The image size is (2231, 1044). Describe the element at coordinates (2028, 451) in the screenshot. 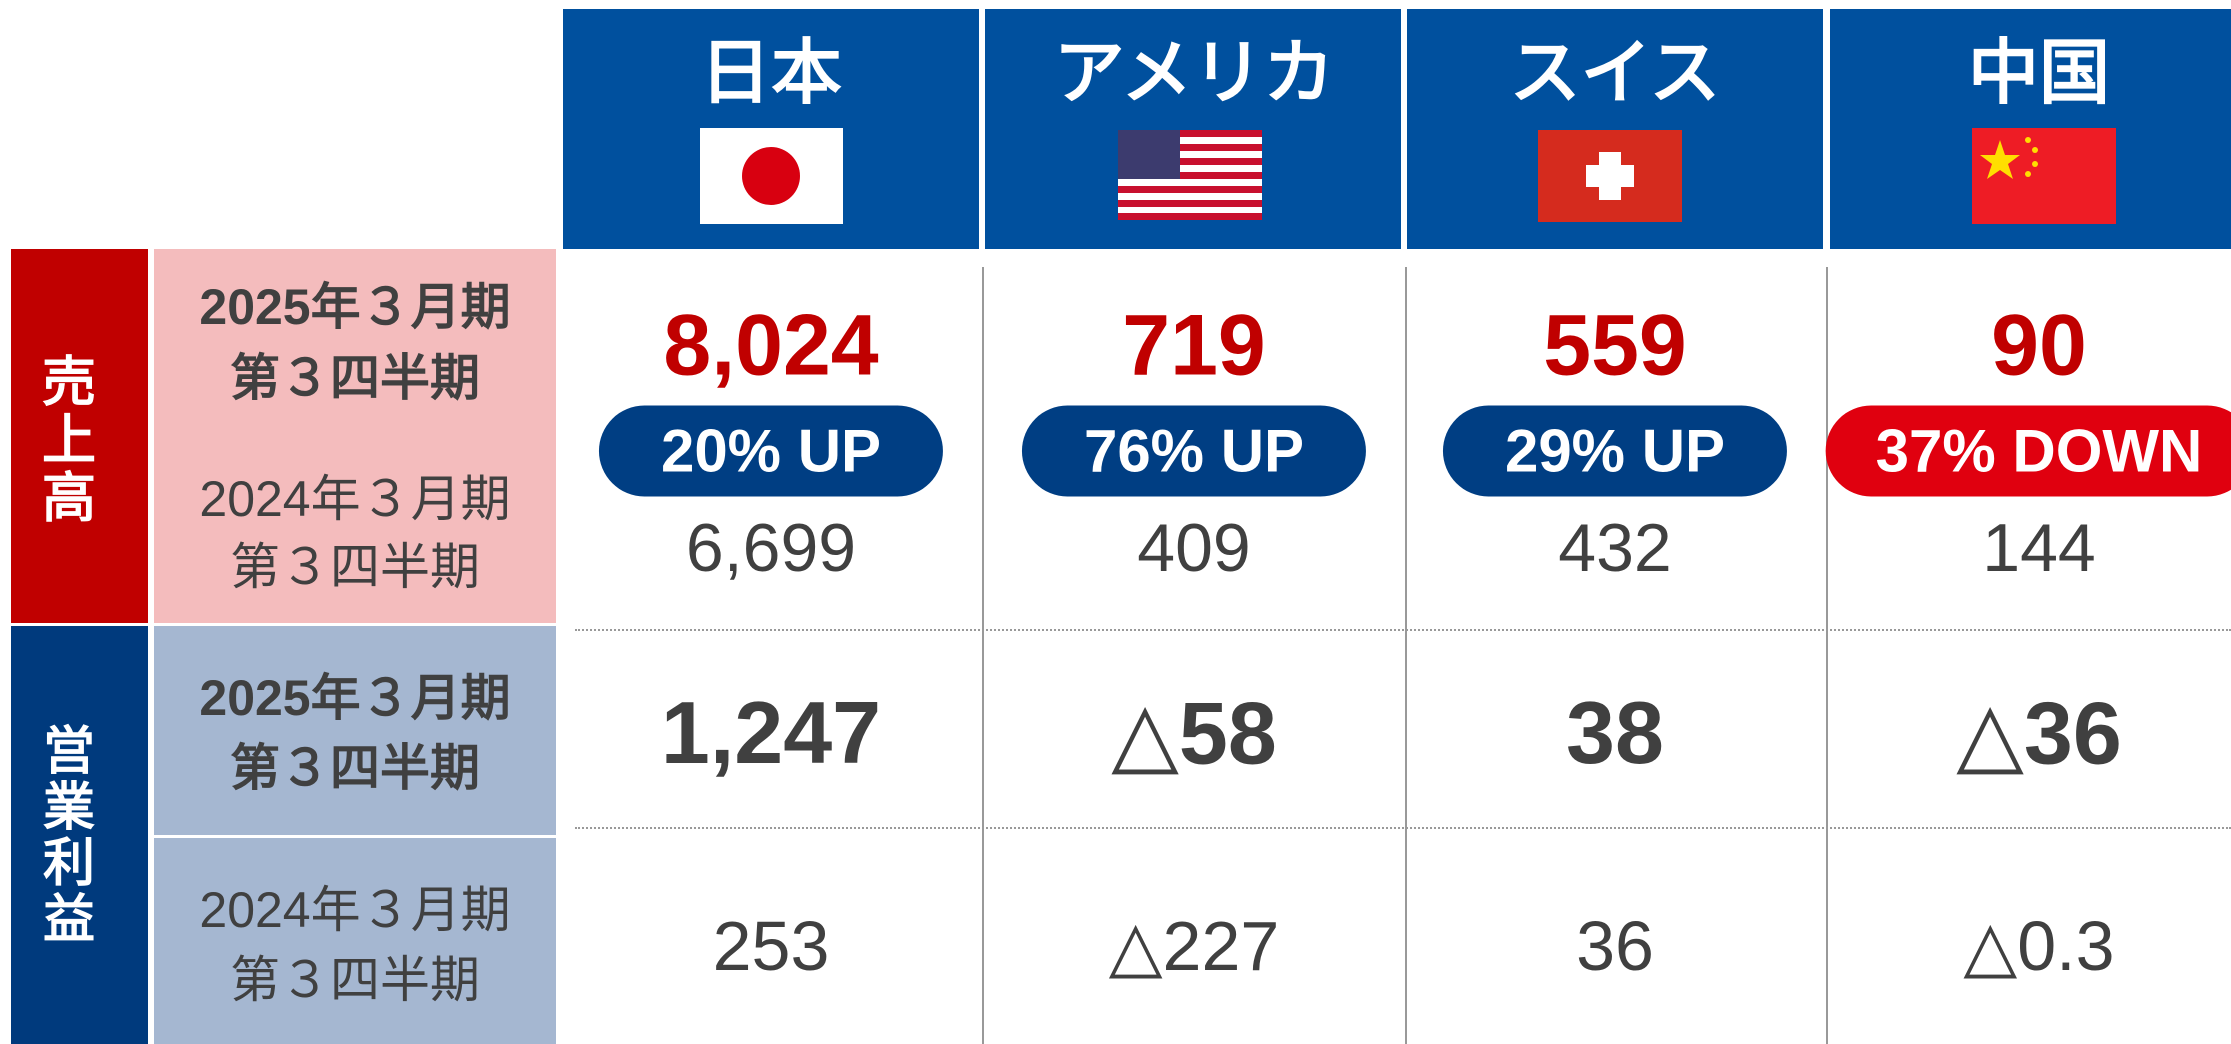

I see `change-badge: 37% DOWN` at that location.